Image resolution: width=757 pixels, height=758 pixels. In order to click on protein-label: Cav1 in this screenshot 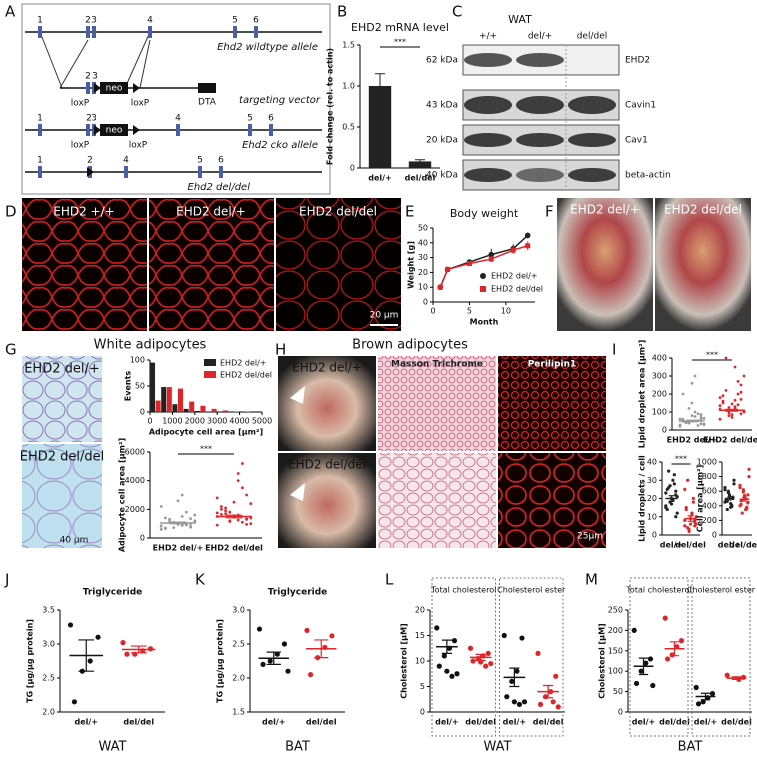, I will do `click(636, 141)`.